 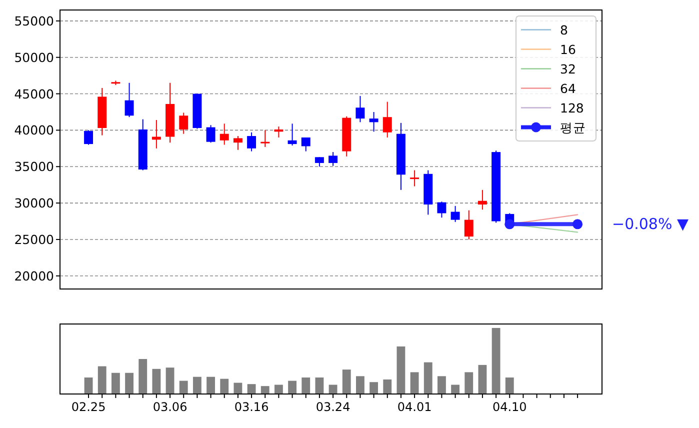 I want to click on x-tick-label: 04.10, so click(x=509, y=407).